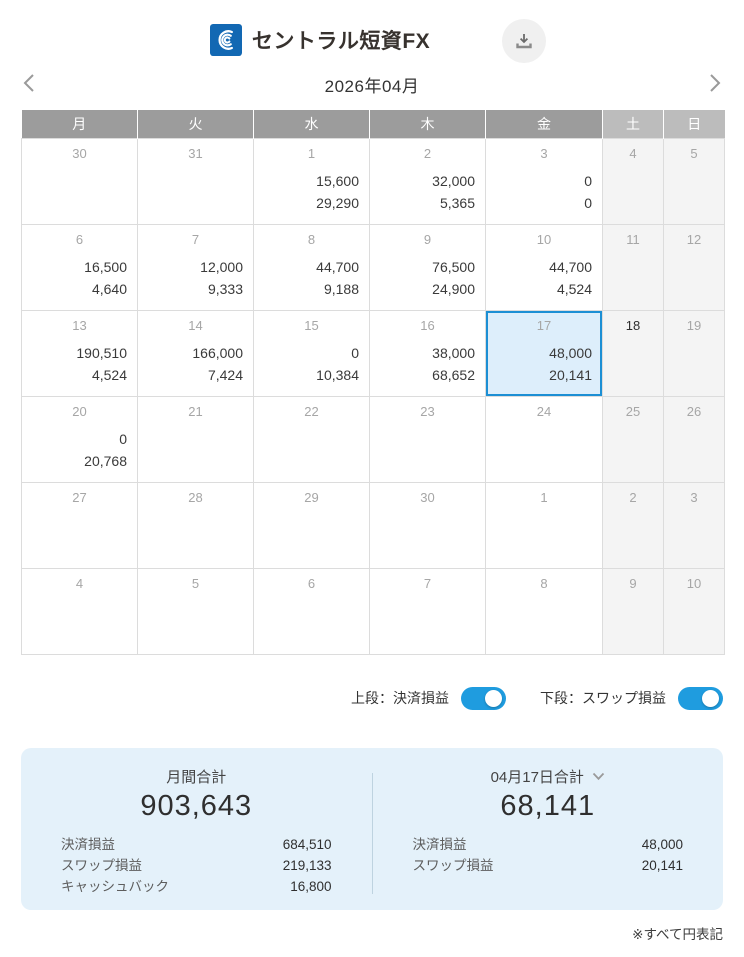 The height and width of the screenshot is (957, 744). I want to click on day-header: 水, so click(311, 124).